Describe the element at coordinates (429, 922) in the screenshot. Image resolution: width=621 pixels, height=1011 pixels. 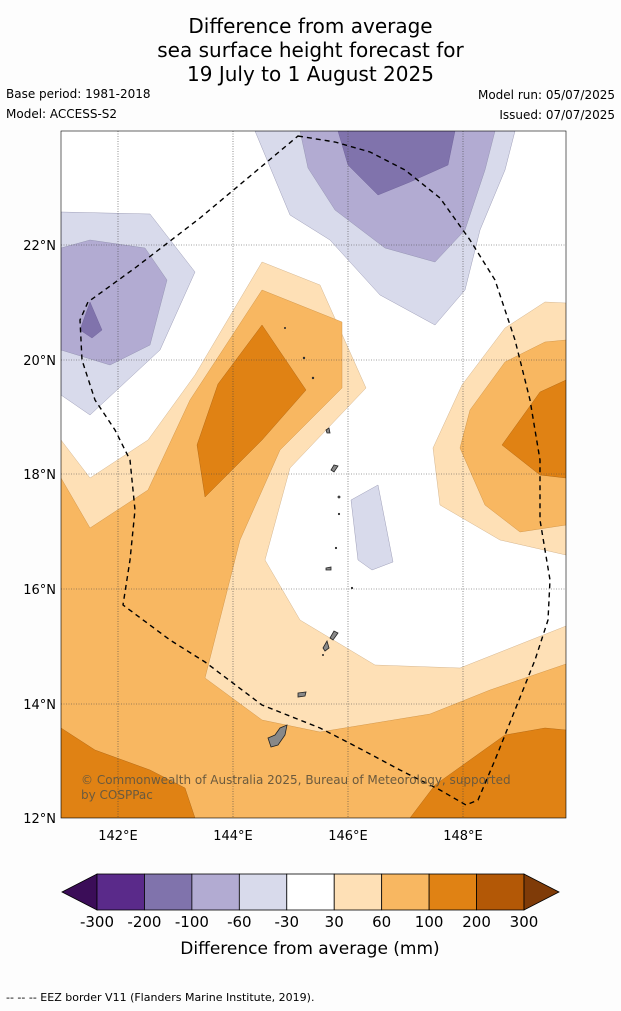
I see `colorbar-tick-label: 100` at that location.